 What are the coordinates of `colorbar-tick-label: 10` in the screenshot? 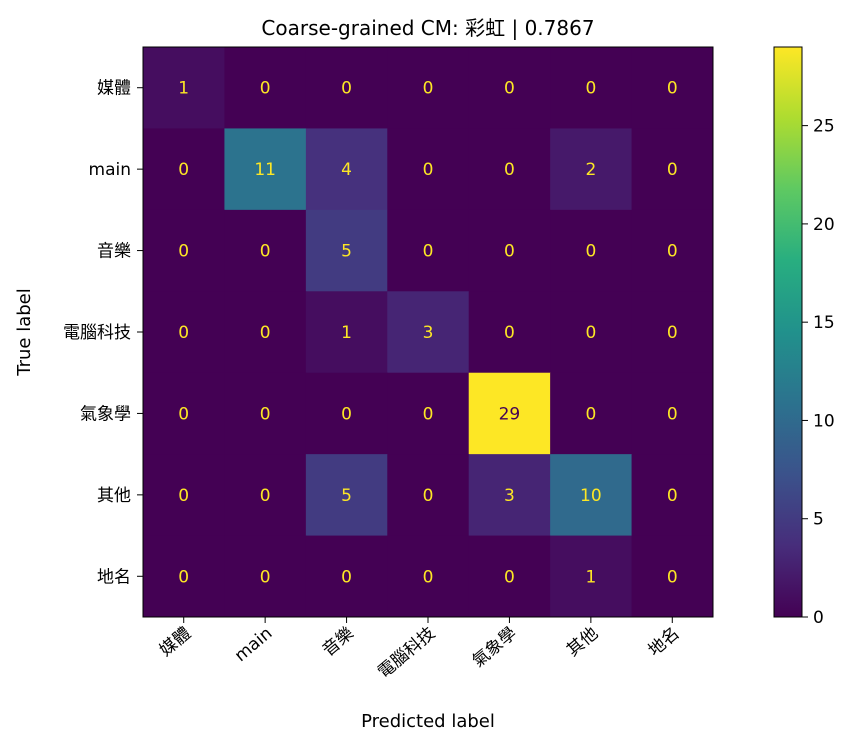 It's located at (824, 421).